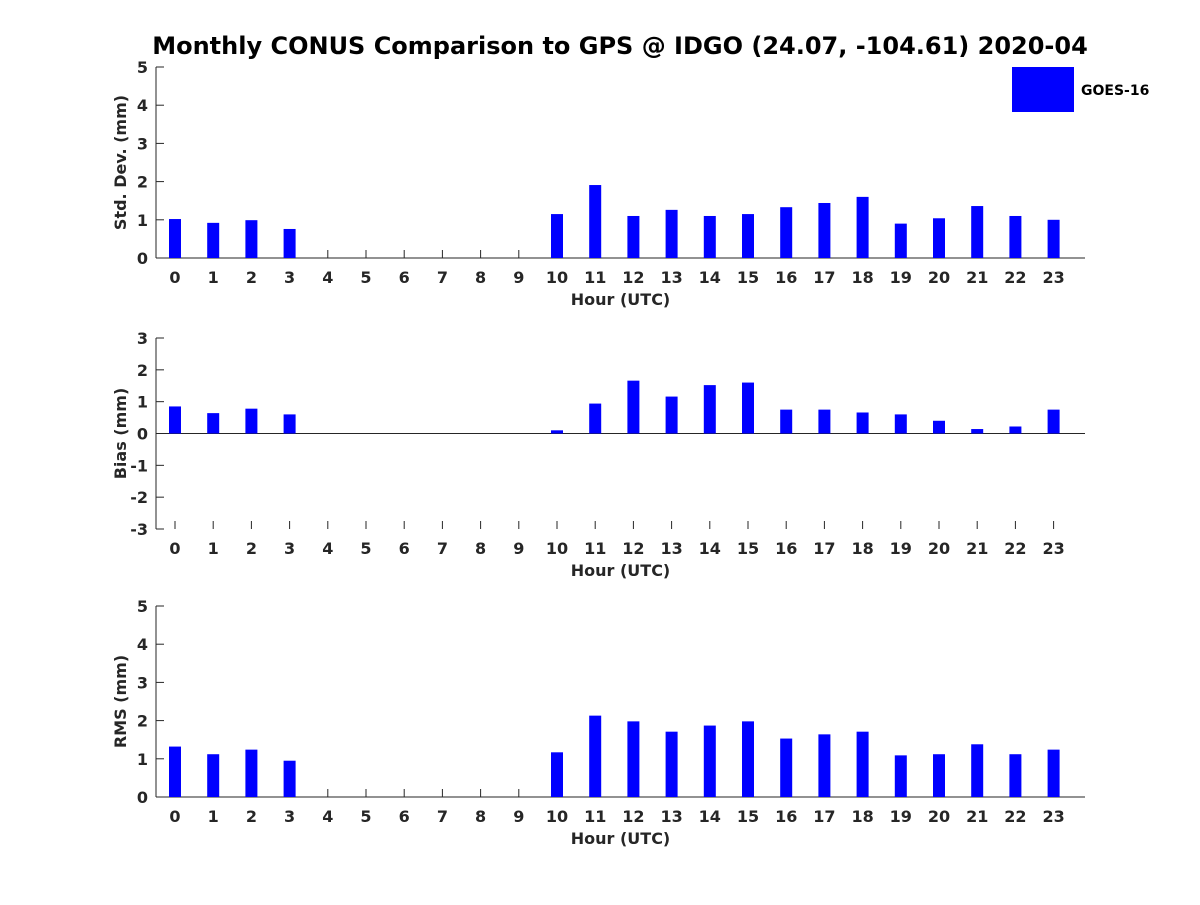 The image size is (1200, 905). What do you see at coordinates (120, 701) in the screenshot?
I see `y-axis-label: RMS (mm)` at bounding box center [120, 701].